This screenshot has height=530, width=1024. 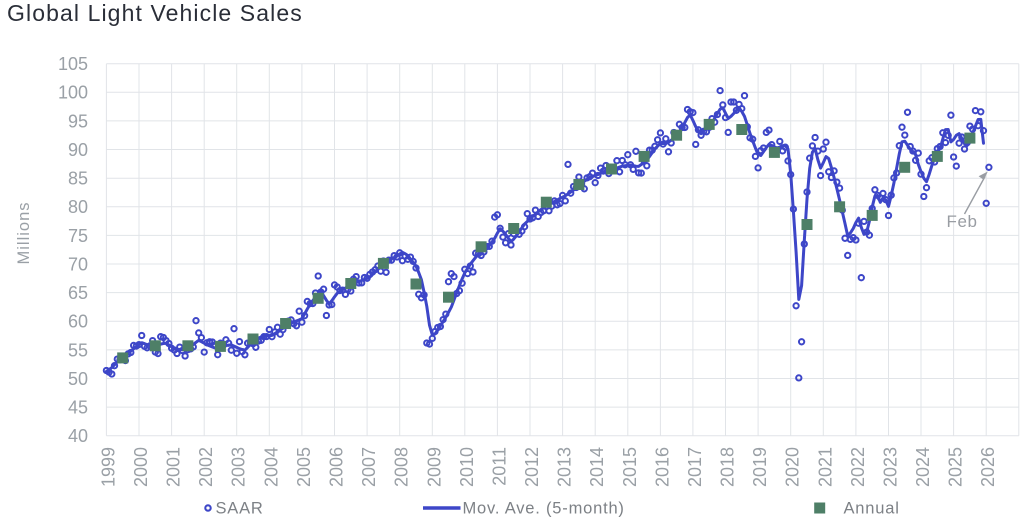 I want to click on svg-text: Millions, so click(x=24, y=232).